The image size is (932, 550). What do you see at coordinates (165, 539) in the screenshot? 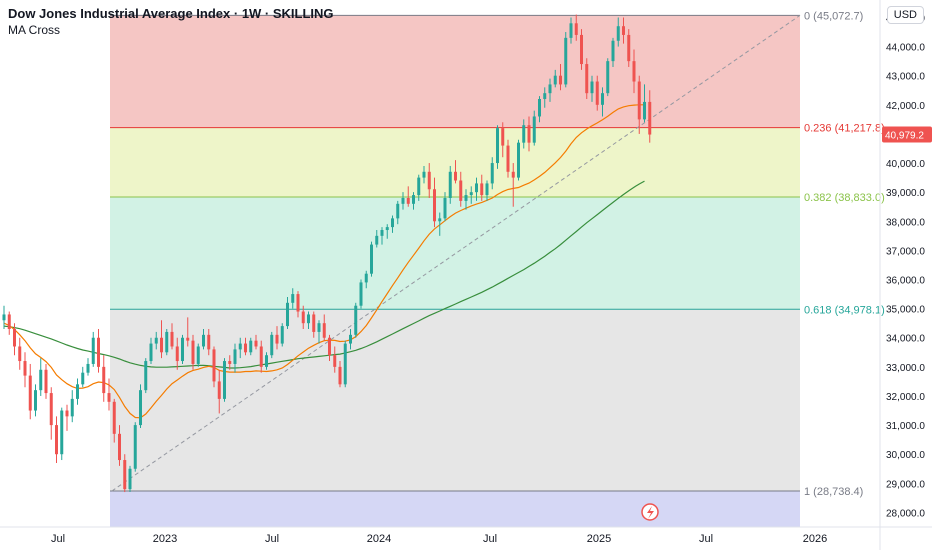
I see `x-tick-label: 2023` at bounding box center [165, 539].